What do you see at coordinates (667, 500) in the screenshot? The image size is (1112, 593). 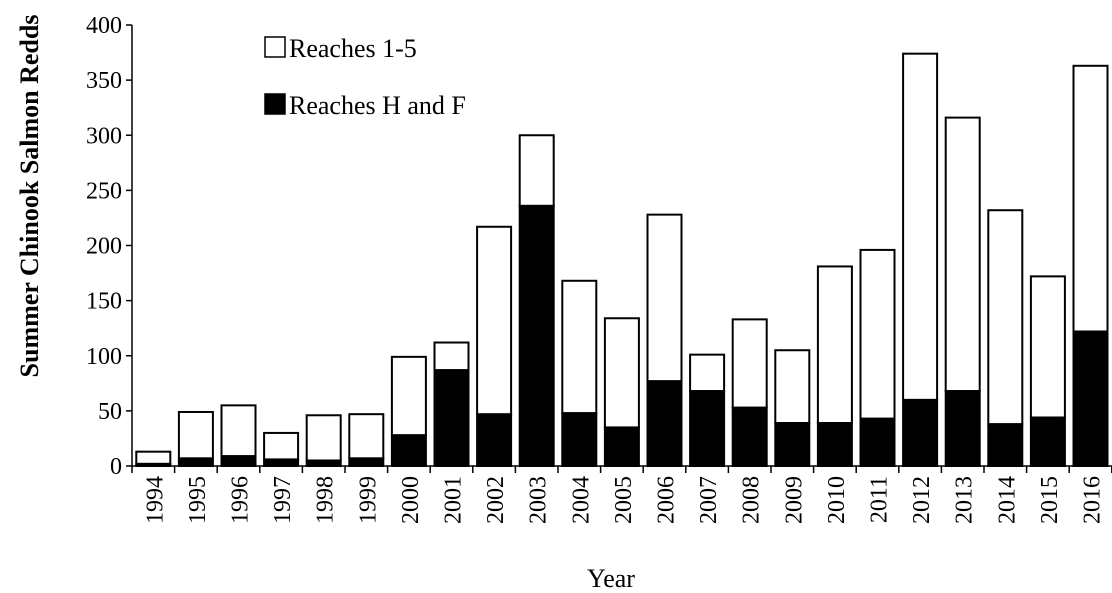 I see `x-tick-label-2006: 2006` at bounding box center [667, 500].